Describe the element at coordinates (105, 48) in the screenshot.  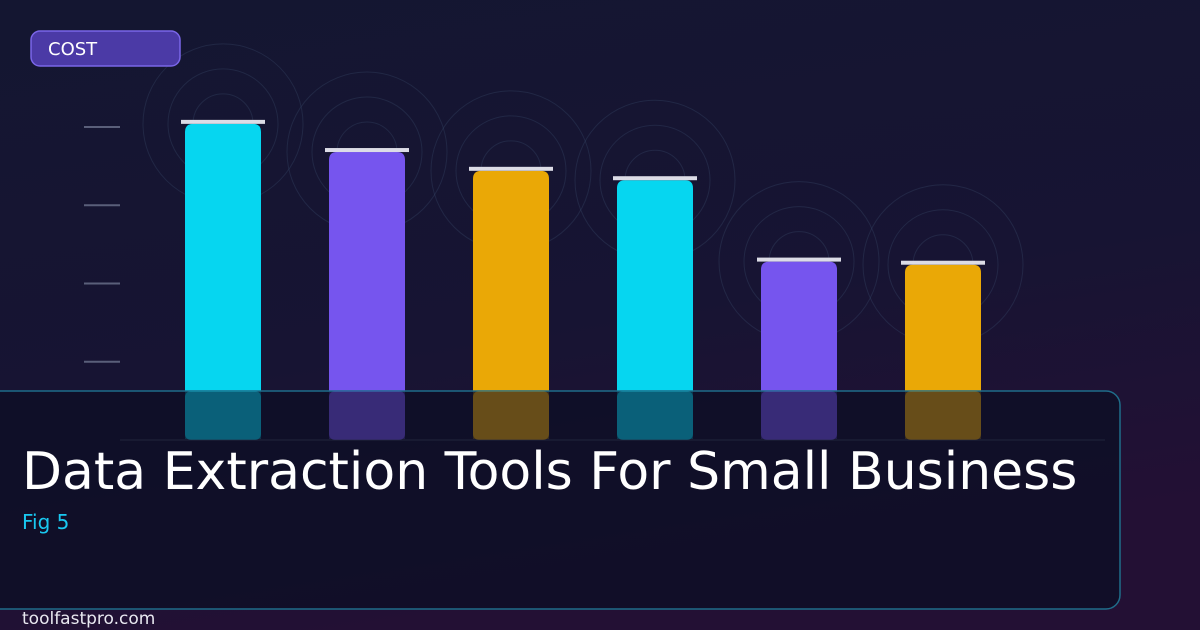
I see `y-label-pill` at that location.